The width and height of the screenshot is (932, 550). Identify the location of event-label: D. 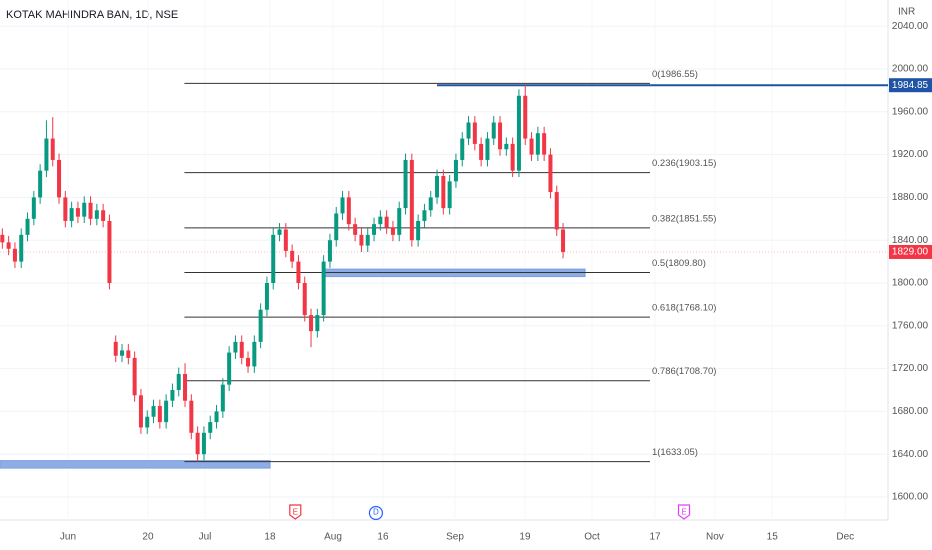
(376, 512).